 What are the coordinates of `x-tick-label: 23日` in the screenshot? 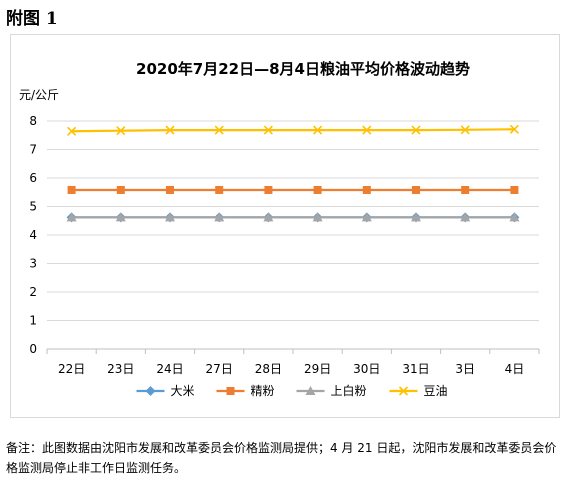 It's located at (120, 369).